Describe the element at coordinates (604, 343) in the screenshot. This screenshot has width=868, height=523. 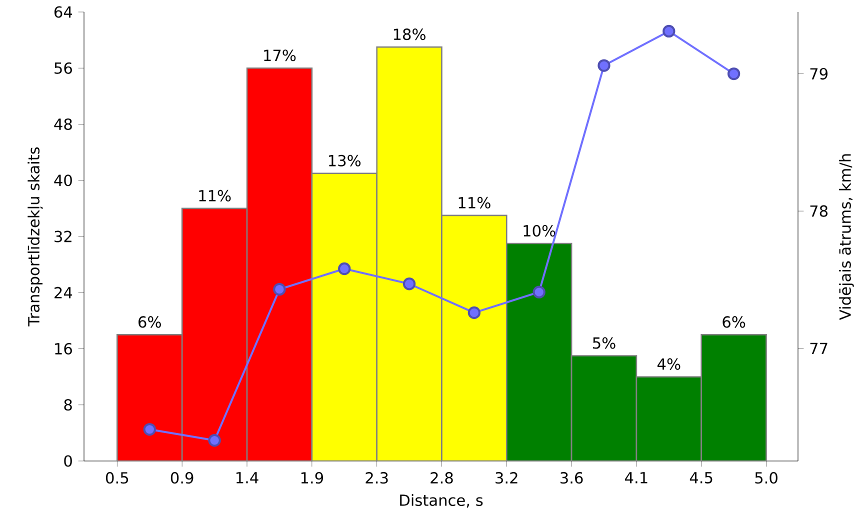
I see `annotation: 5%` at that location.